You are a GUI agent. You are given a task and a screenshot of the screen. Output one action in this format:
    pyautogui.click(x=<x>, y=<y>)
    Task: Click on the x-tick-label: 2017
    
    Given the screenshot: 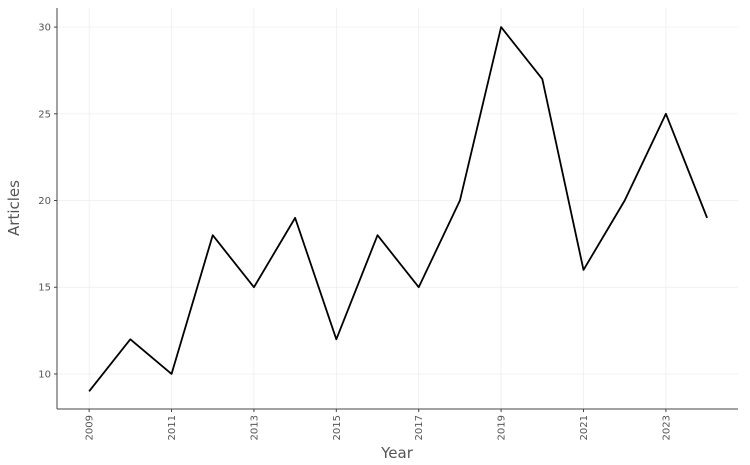 What is the action you would take?
    pyautogui.click(x=419, y=427)
    